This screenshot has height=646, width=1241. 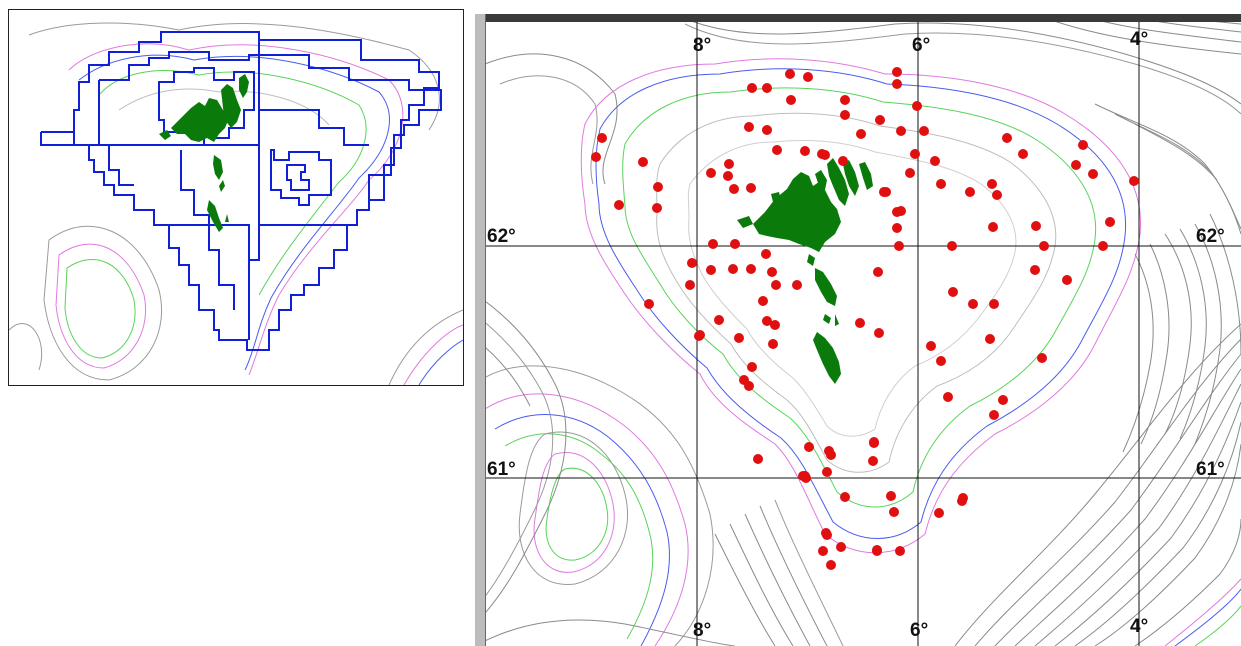 I want to click on longitude-label-bottom-6: 6°, so click(x=919, y=630).